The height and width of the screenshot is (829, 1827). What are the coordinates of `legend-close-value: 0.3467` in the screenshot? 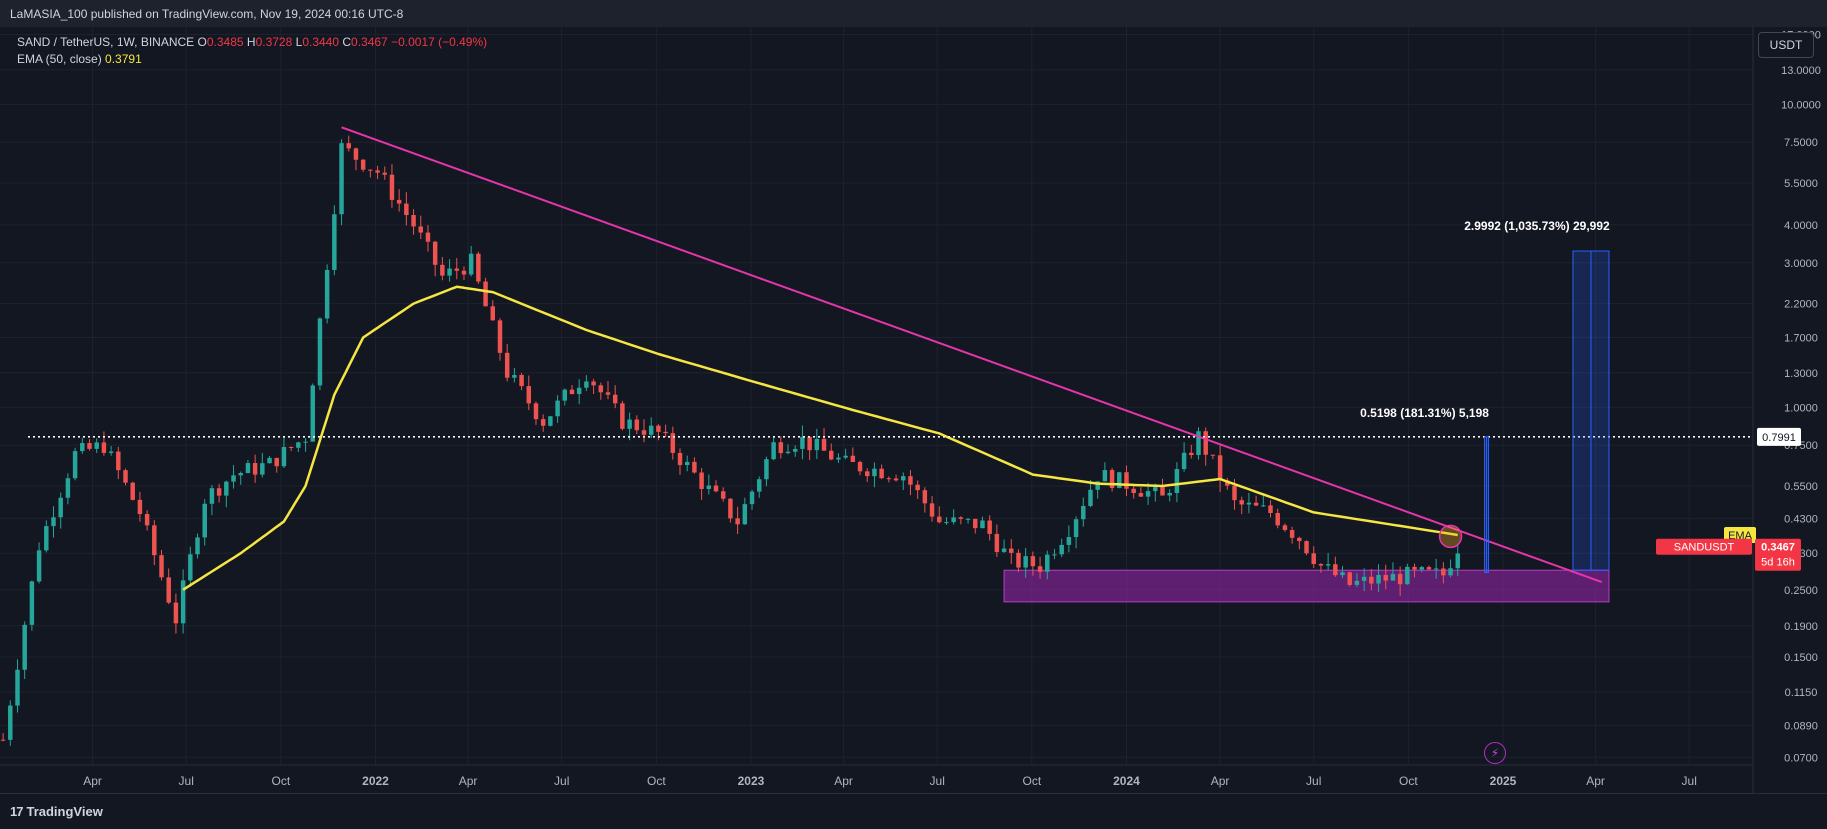 It's located at (369, 42).